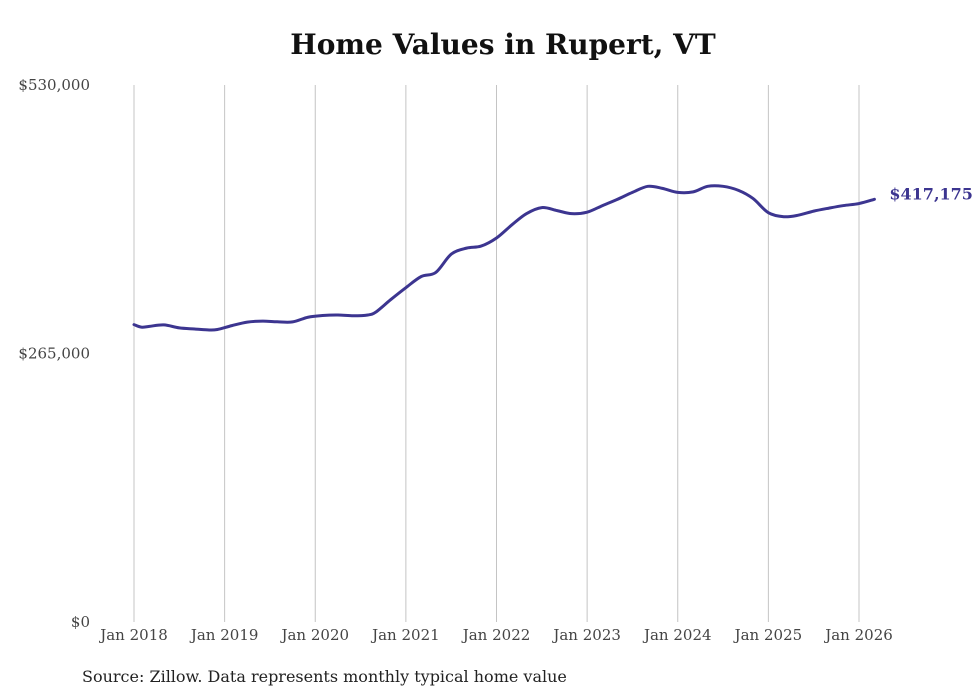 The height and width of the screenshot is (699, 980). What do you see at coordinates (677, 635) in the screenshot?
I see `x-tick-label: Jan 2024` at bounding box center [677, 635].